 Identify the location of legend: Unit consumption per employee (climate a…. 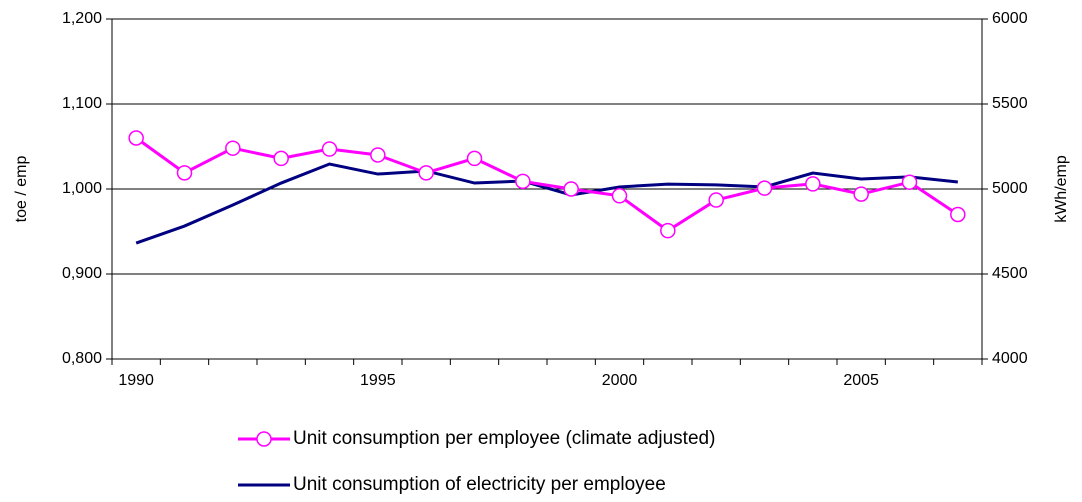
(476, 461).